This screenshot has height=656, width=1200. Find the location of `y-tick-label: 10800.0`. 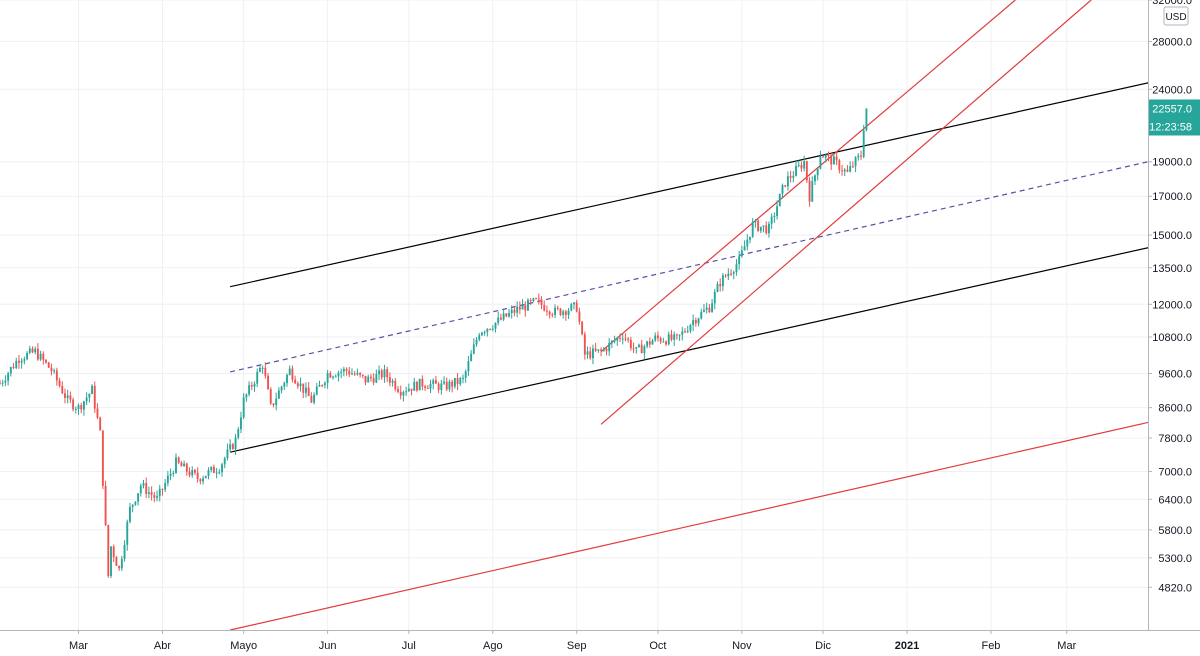

y-tick-label: 10800.0 is located at coordinates (1172, 338).